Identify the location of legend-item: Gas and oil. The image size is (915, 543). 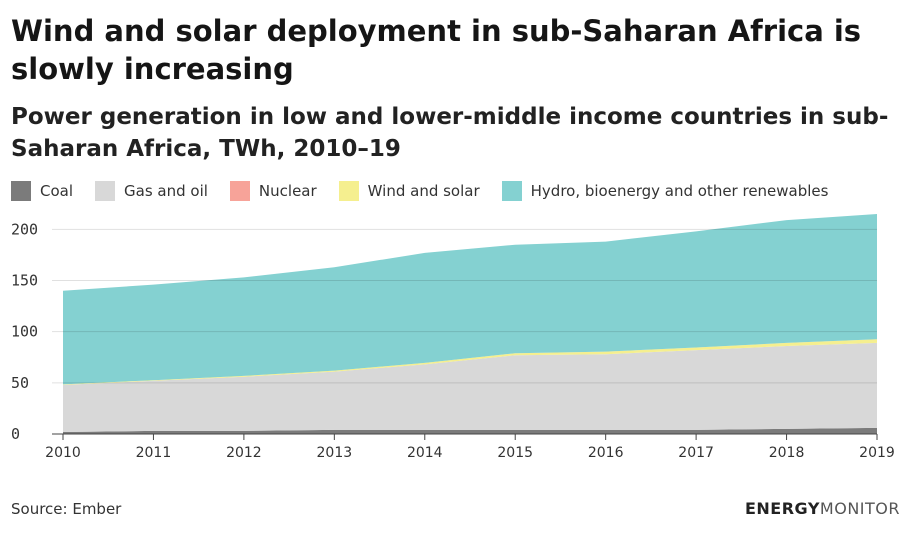
(151, 191).